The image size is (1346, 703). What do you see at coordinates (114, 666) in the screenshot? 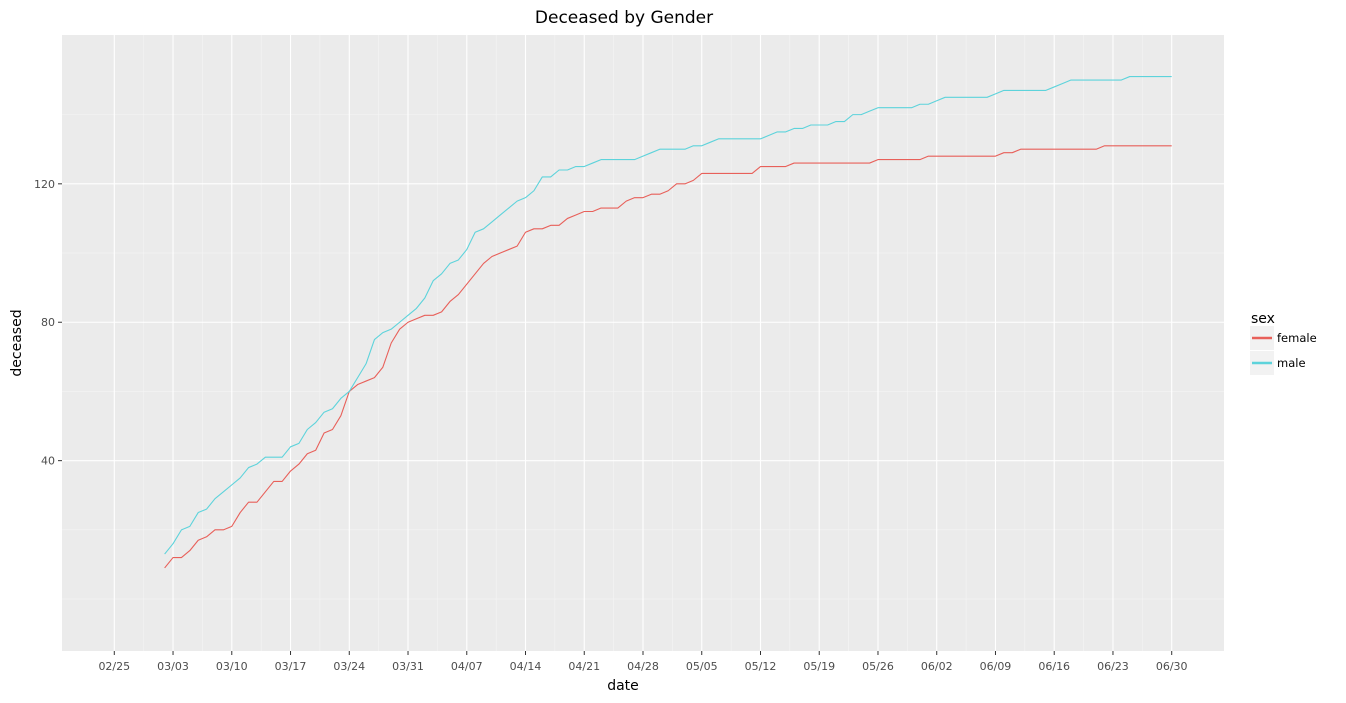
I see `x-tick-label: 02/25` at bounding box center [114, 666].